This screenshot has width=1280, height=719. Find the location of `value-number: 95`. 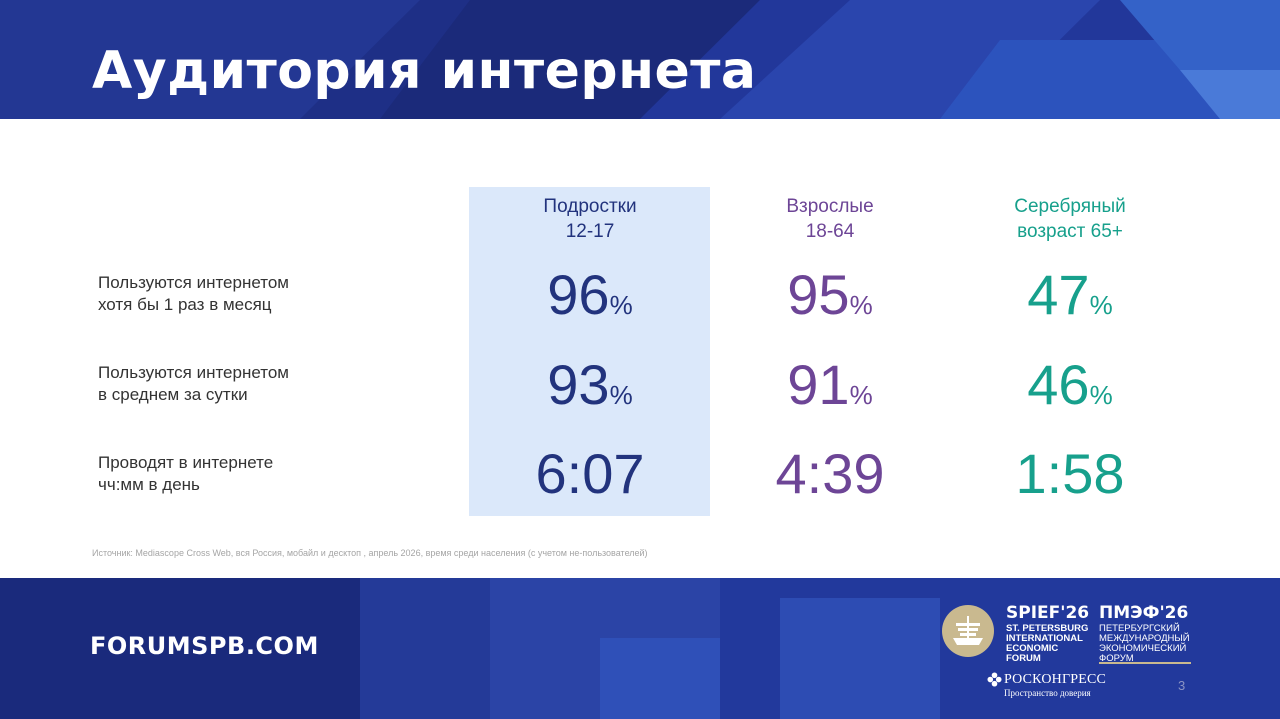

value-number: 95 is located at coordinates (818, 294).